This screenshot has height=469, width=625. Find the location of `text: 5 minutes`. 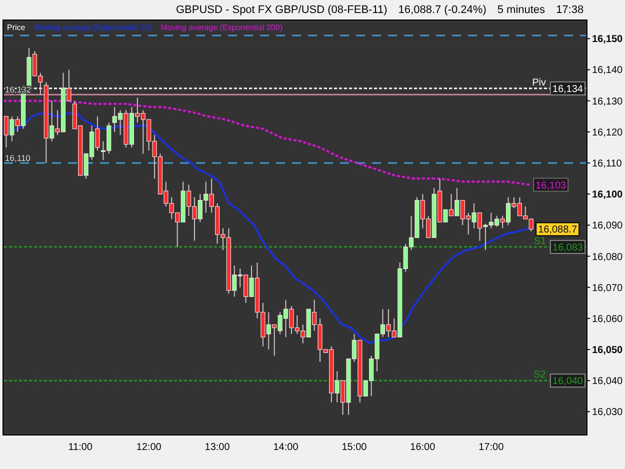

text: 5 minutes is located at coordinates (521, 10).